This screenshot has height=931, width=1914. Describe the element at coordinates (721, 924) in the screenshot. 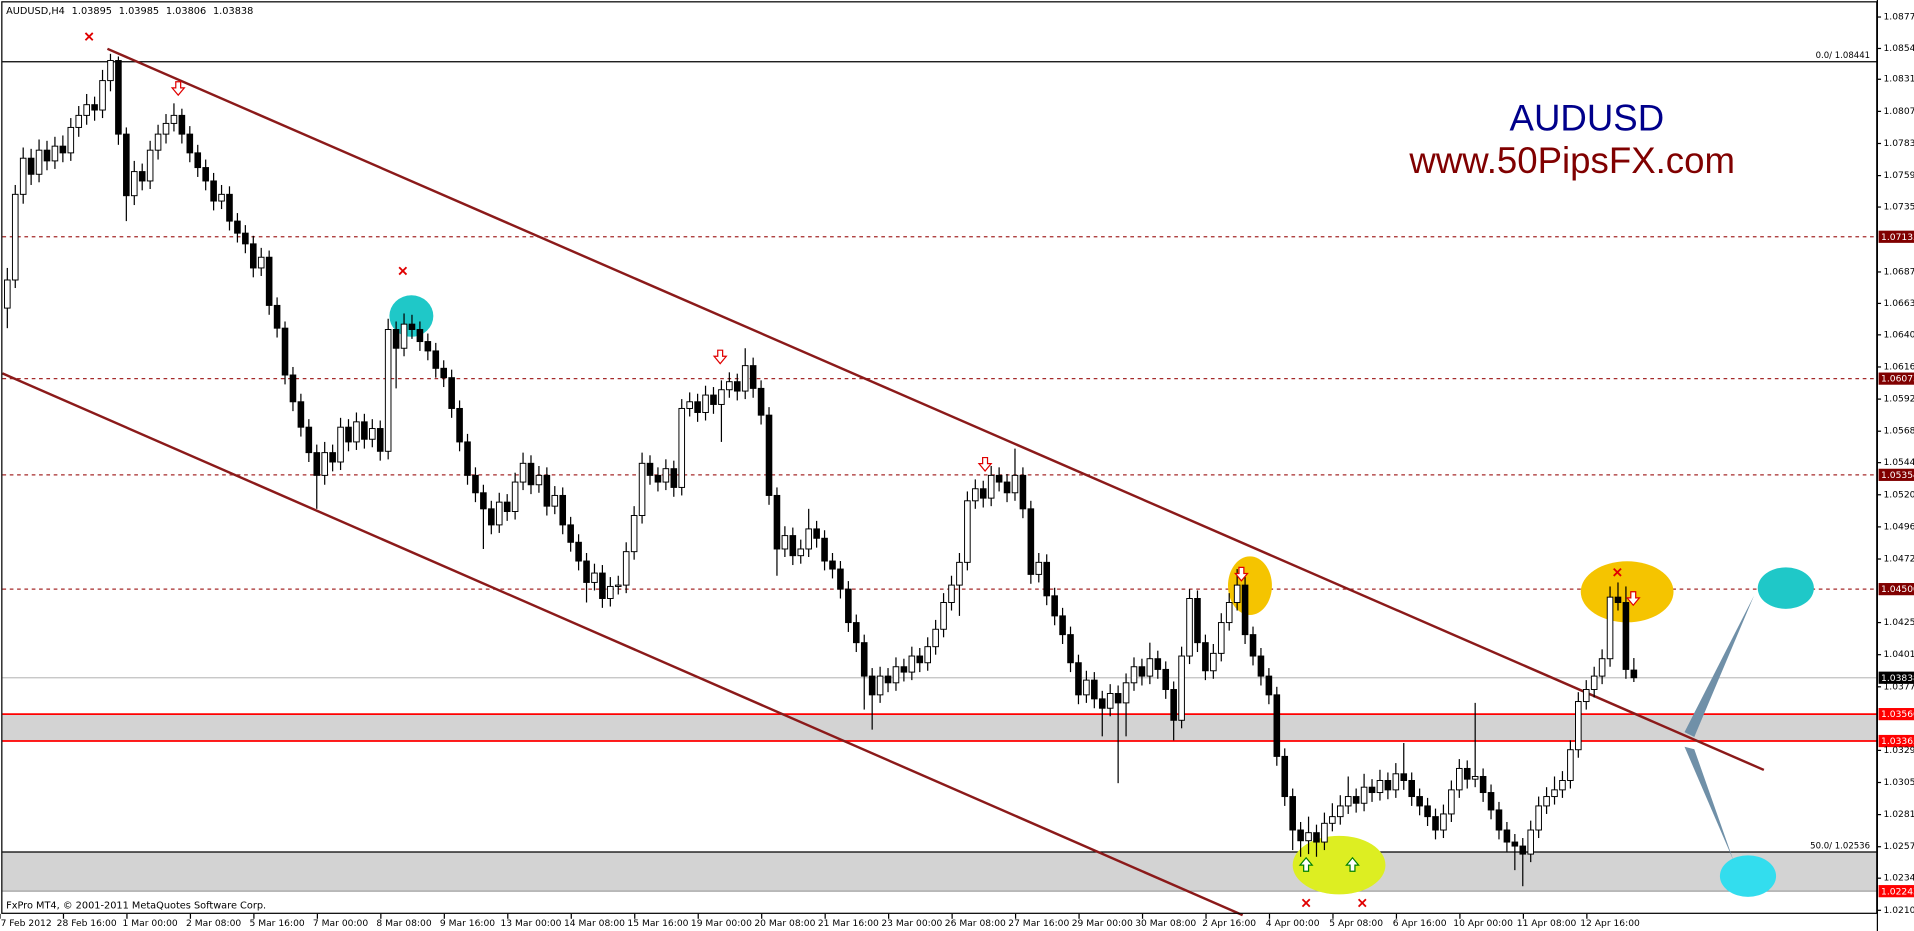

I see `x-tick-label: 19 Mar 00:00` at that location.